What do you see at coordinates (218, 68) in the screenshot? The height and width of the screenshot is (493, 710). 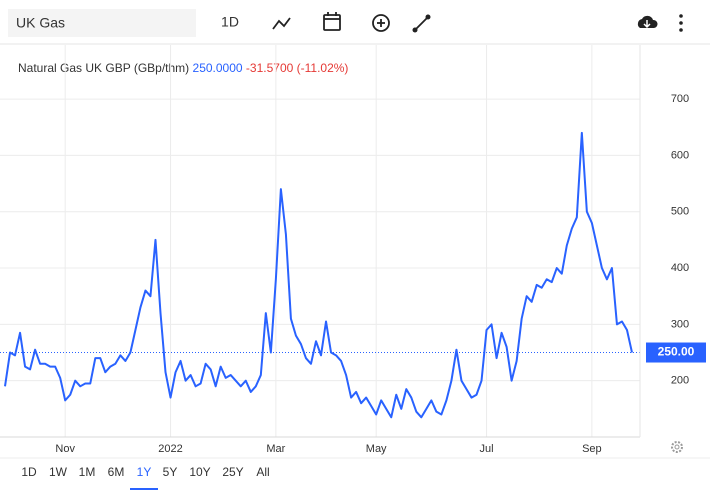 I see `price: 250.0000` at bounding box center [218, 68].